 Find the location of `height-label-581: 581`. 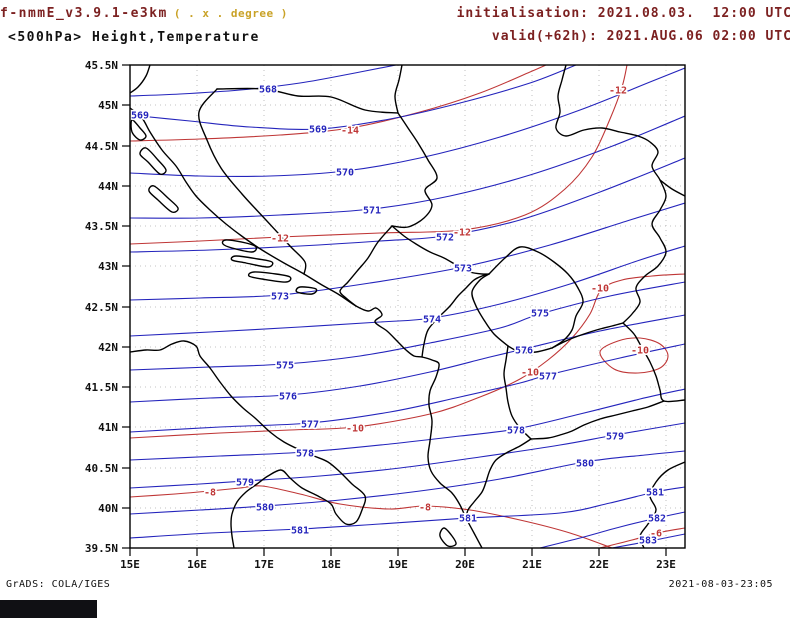

height-label-581: 581 is located at coordinates (468, 519).